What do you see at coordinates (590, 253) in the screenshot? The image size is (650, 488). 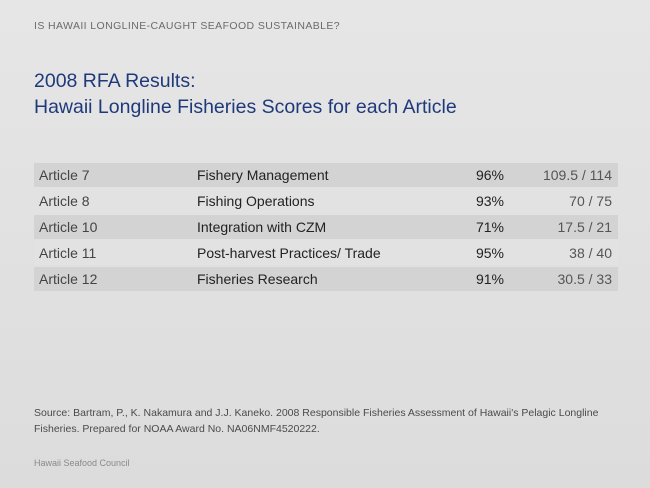 I see `score-cell: 38 / 40` at bounding box center [590, 253].